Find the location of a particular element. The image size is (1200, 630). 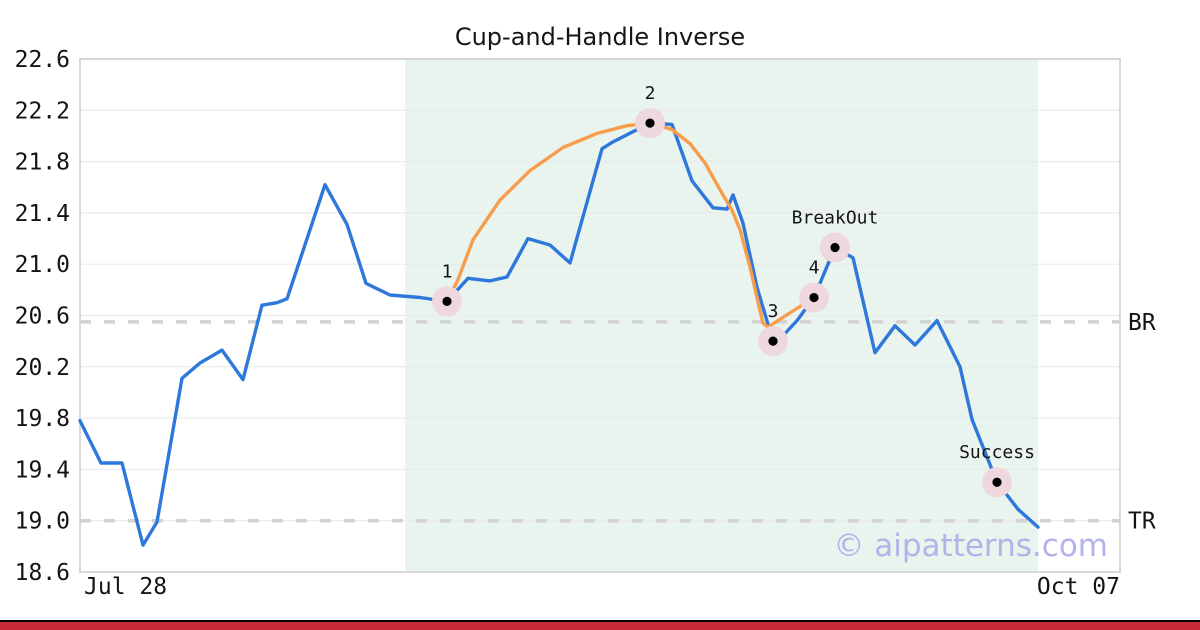

y-tick-label: 19.8 is located at coordinates (42, 419).